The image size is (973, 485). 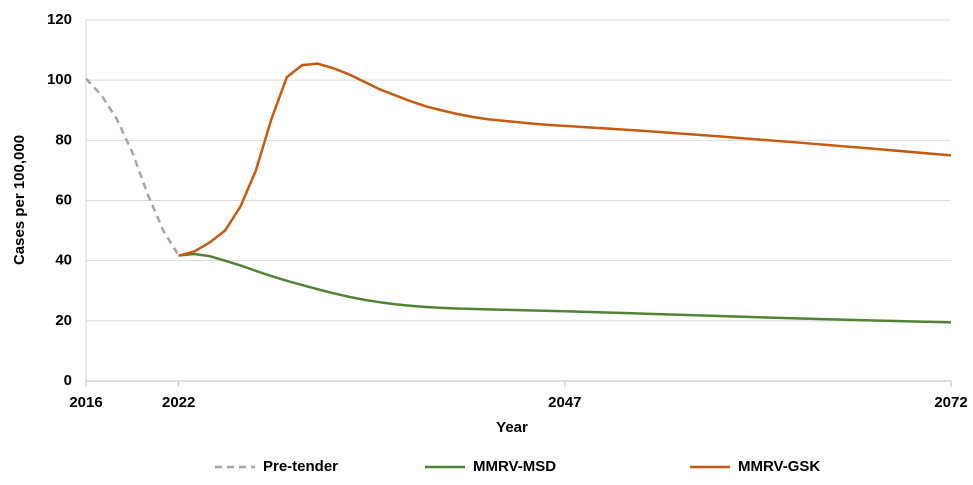 What do you see at coordinates (512, 427) in the screenshot?
I see `x-axis-title: Year` at bounding box center [512, 427].